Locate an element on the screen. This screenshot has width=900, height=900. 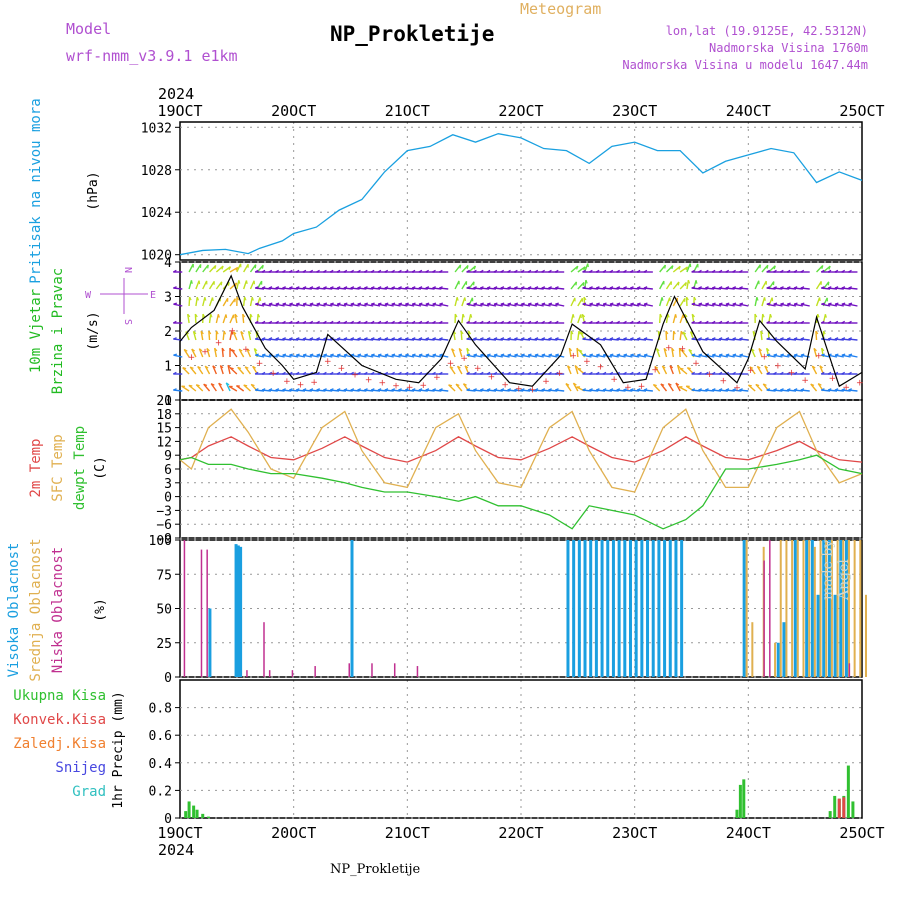
compass-s-label: S is located at coordinates (127, 322).